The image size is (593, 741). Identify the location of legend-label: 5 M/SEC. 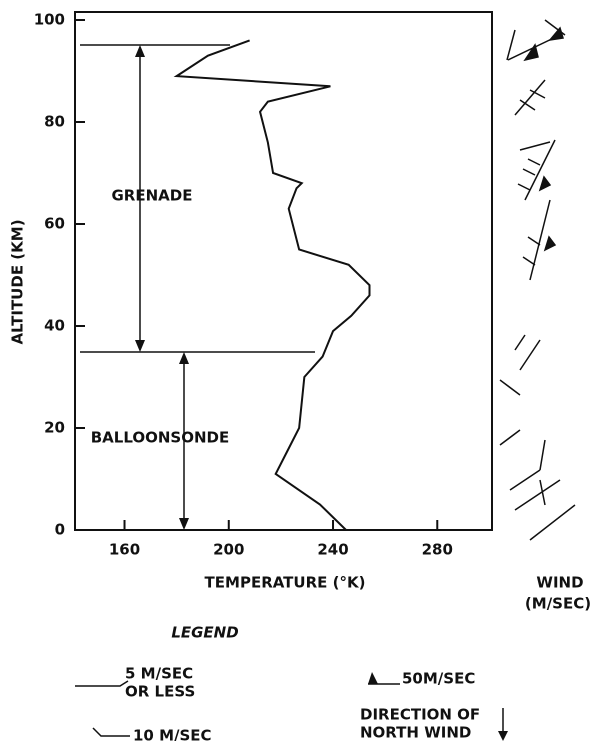
(159, 674).